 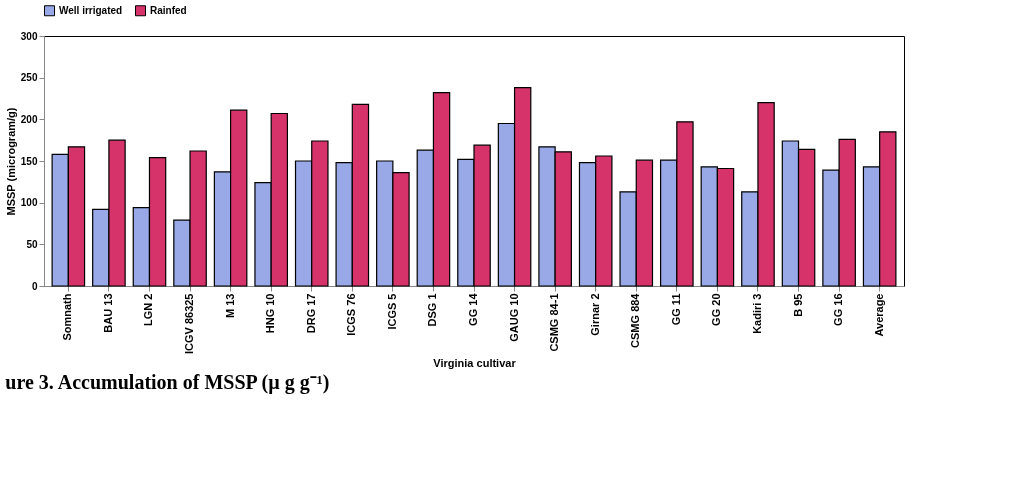 I want to click on text: ure 3. Accumulation of MSSP (µ g g⁻¹), so click(x=167, y=382).